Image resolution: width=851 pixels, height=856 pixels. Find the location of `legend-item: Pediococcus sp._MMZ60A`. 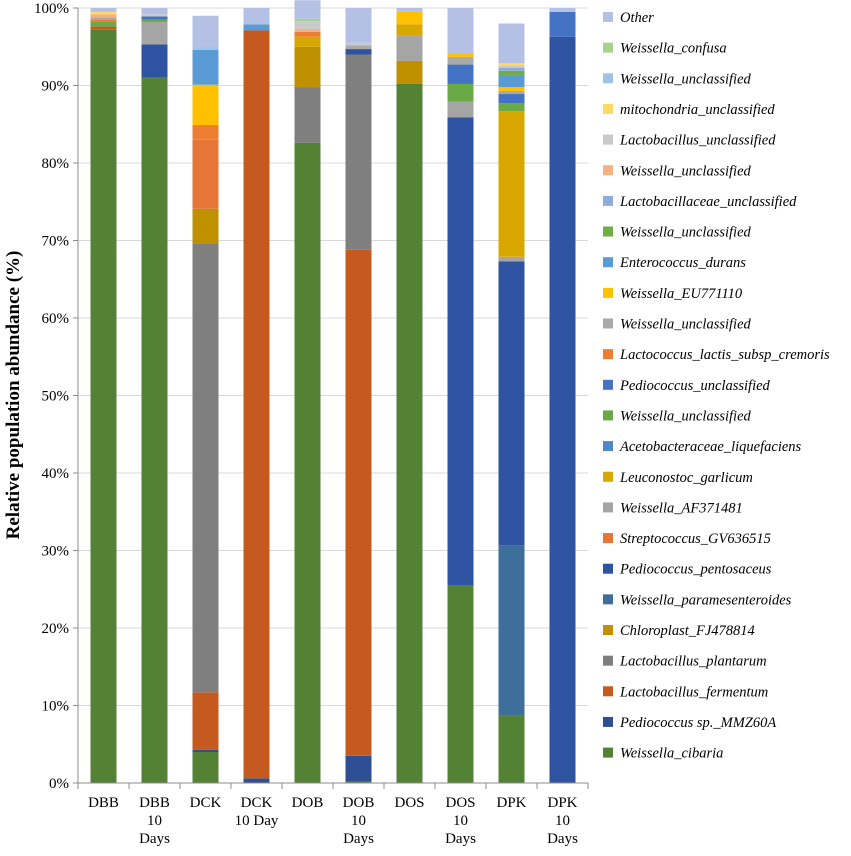

legend-item: Pediococcus sp._MMZ60A is located at coordinates (689, 723).